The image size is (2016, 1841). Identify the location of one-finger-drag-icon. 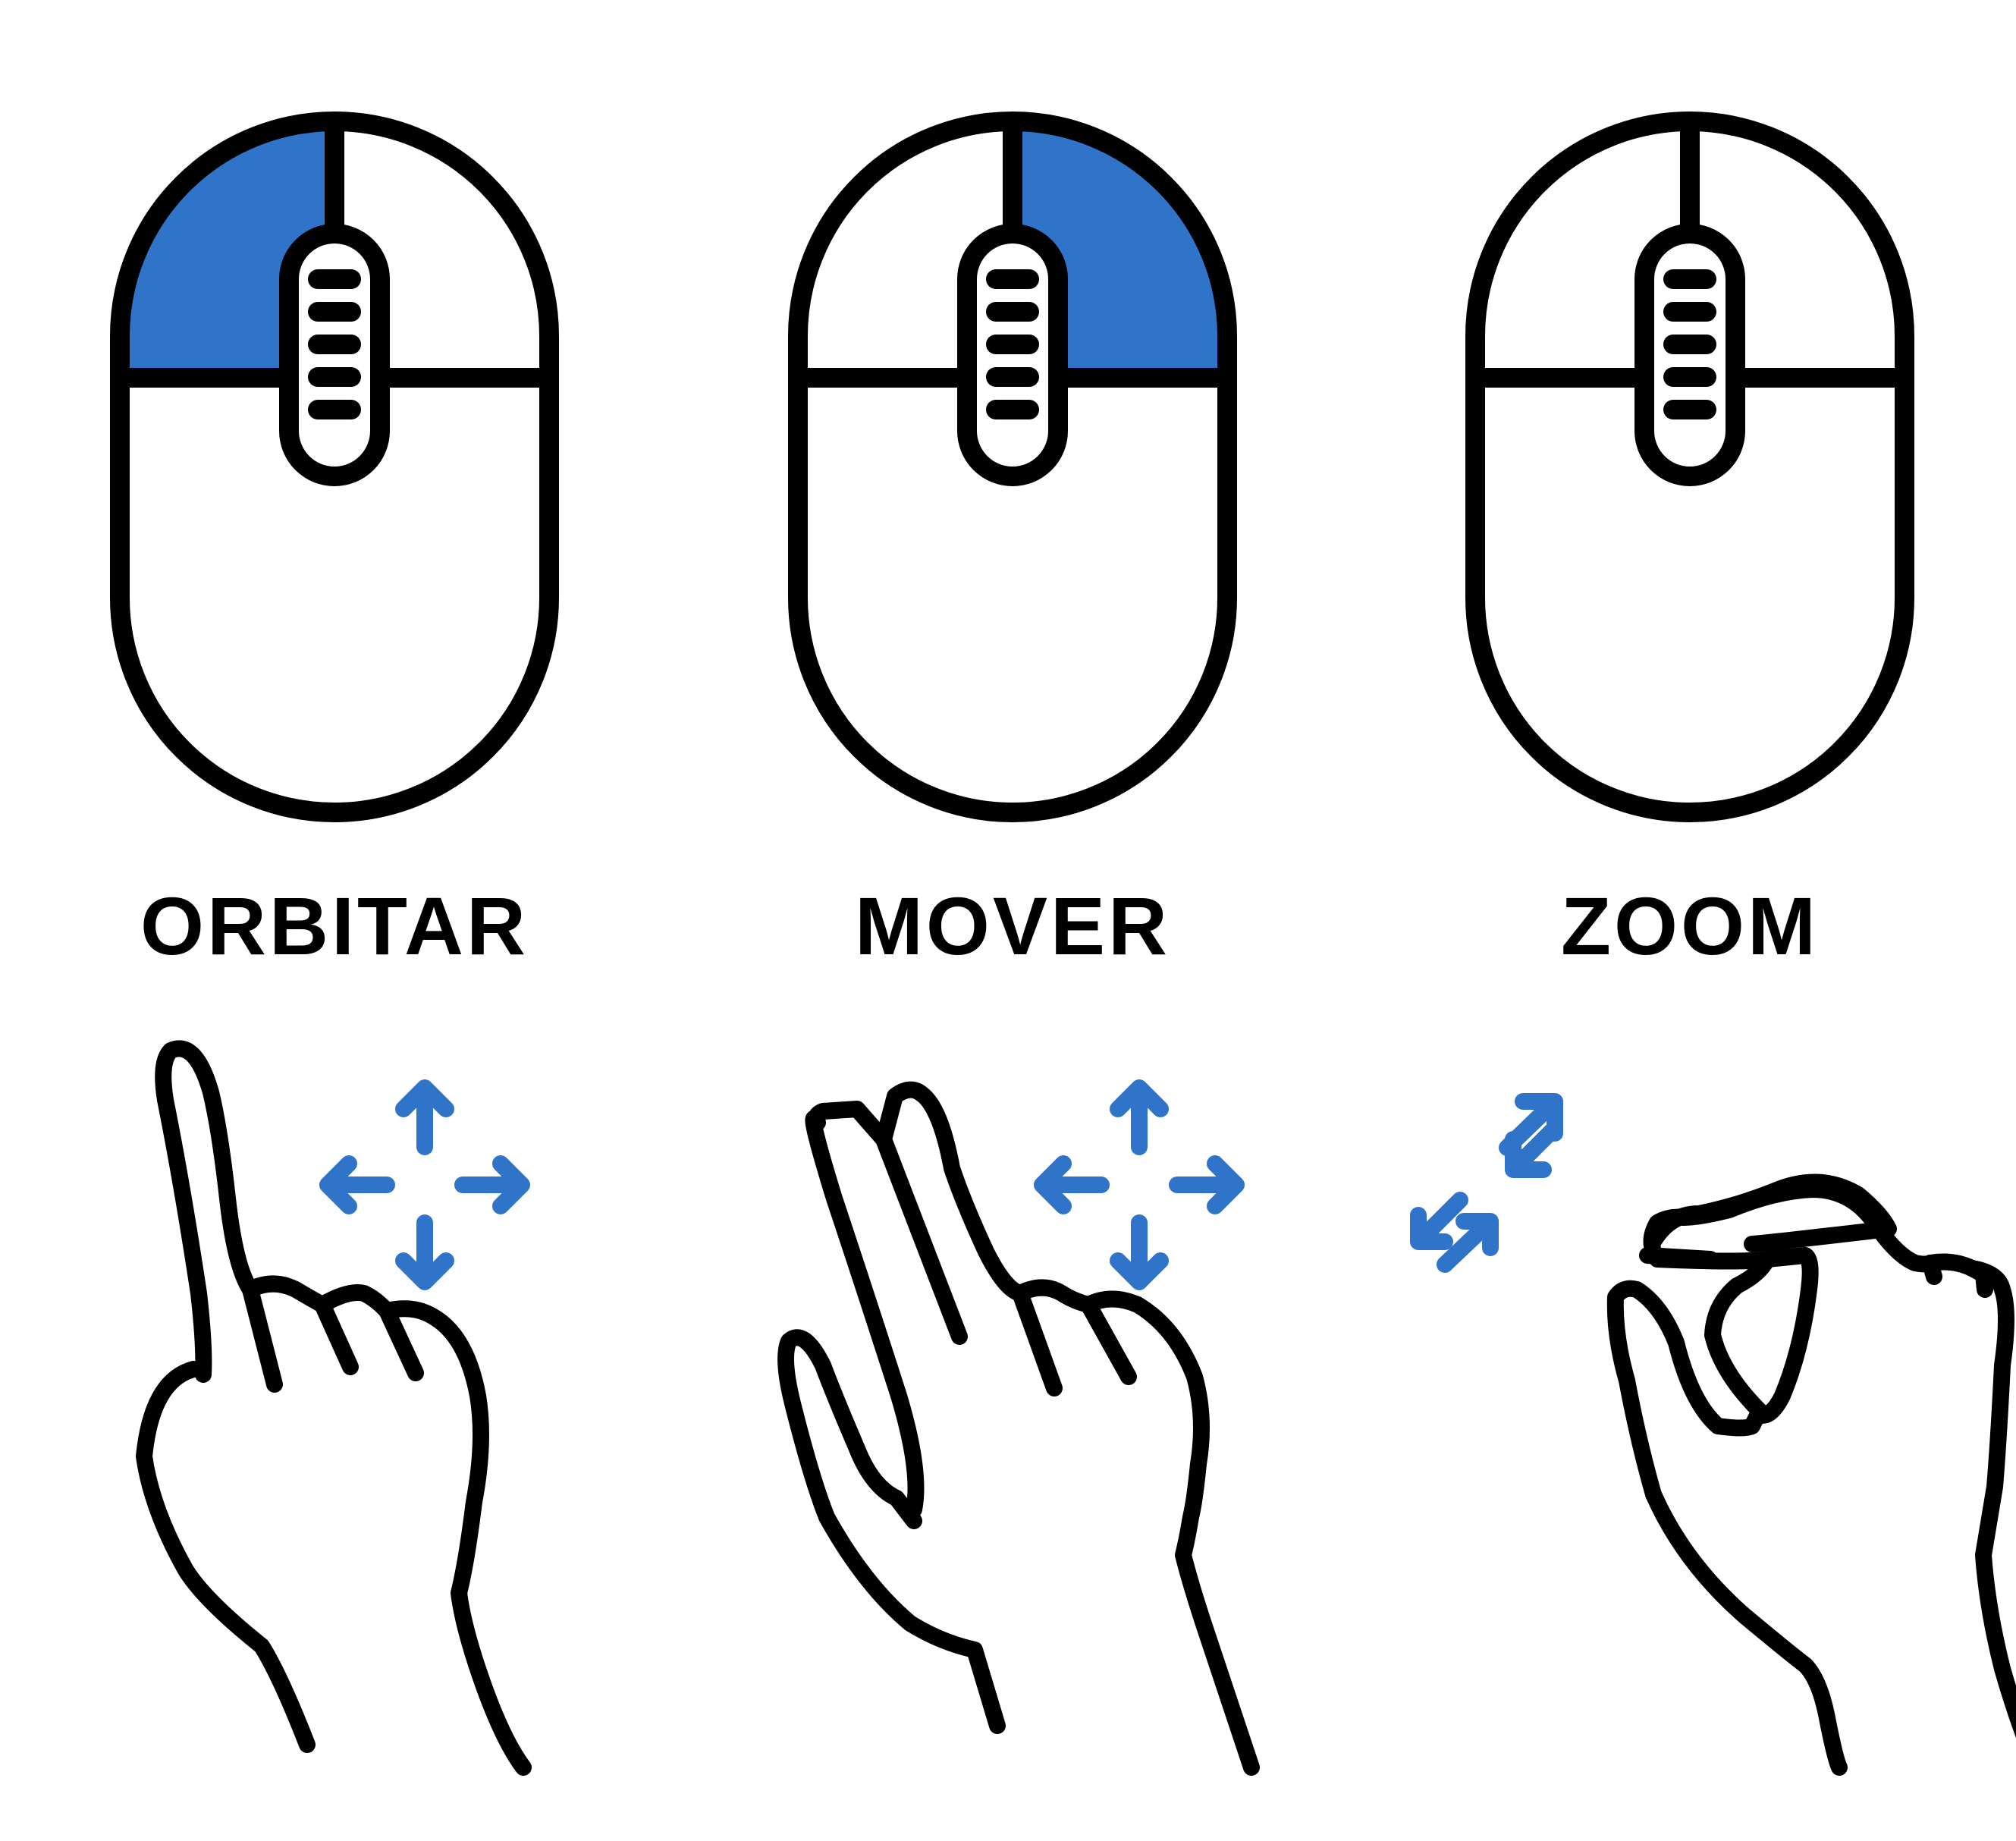
(334, 1408).